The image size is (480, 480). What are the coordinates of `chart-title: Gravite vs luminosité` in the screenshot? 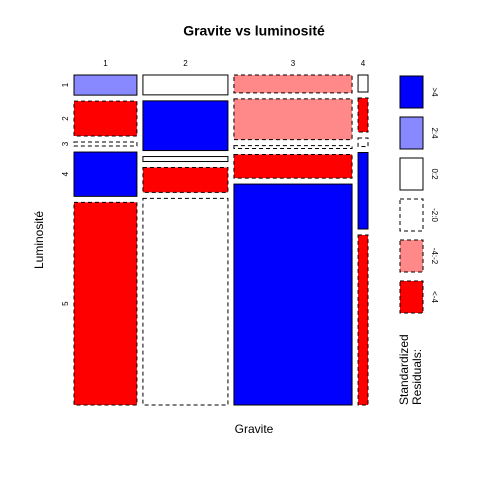 It's located at (254, 31).